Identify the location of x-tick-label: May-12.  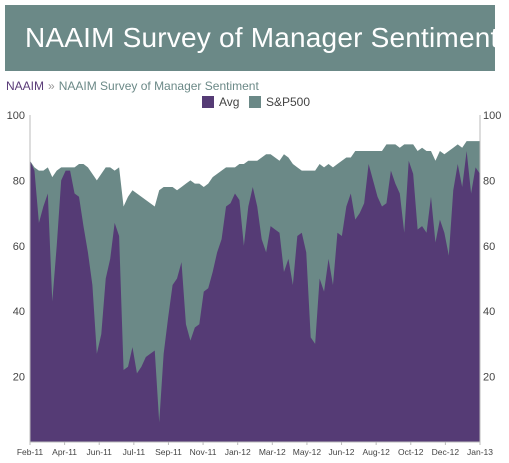
(307, 452).